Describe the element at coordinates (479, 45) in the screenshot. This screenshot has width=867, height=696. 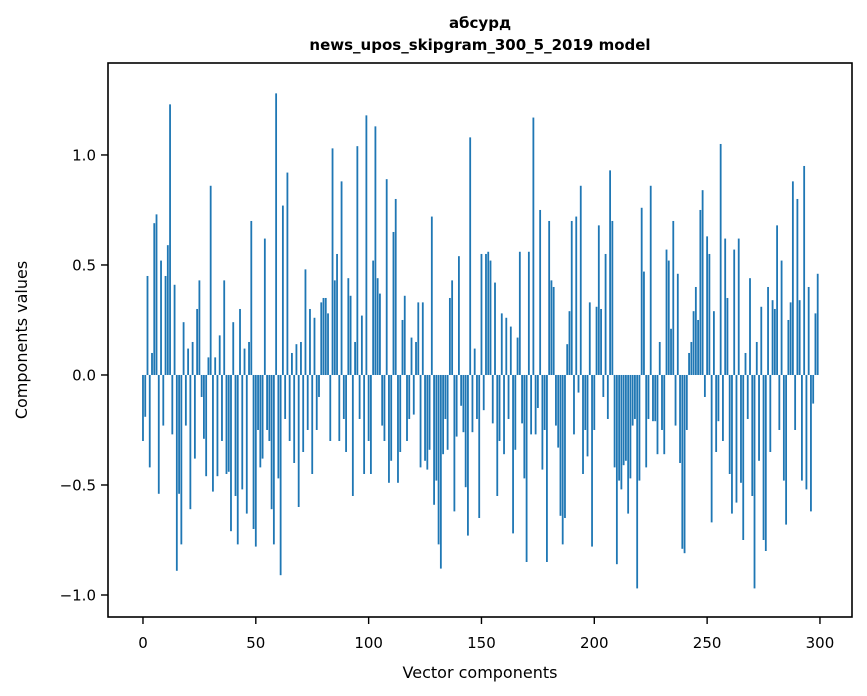
I see `chart-title-model: news_upos_skipgram_300_5_2019 model` at that location.